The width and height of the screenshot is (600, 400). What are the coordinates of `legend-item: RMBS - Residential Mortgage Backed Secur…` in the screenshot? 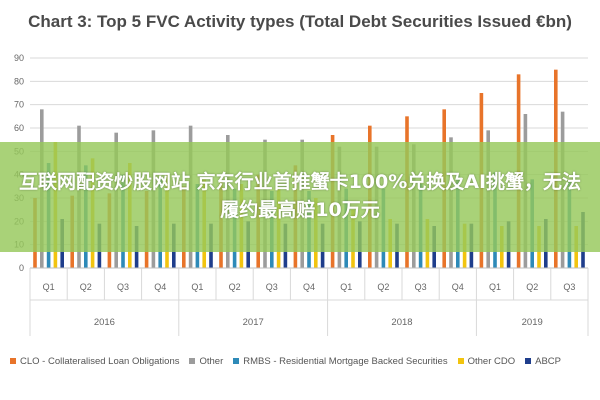 It's located at (340, 361).